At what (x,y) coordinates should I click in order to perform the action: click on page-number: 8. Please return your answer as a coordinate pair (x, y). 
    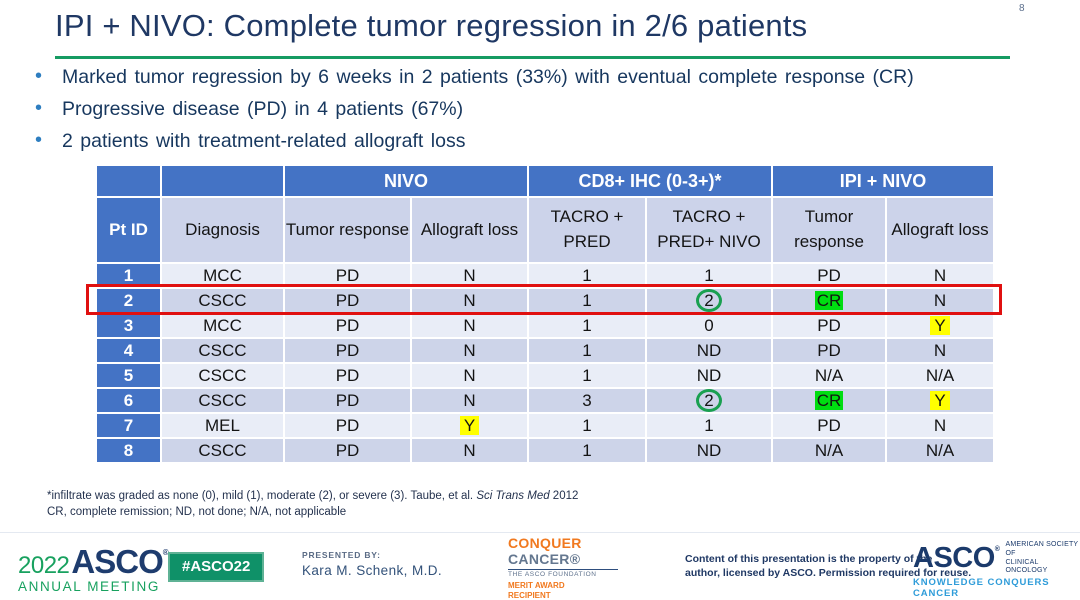
    Looking at the image, I should click on (1022, 8).